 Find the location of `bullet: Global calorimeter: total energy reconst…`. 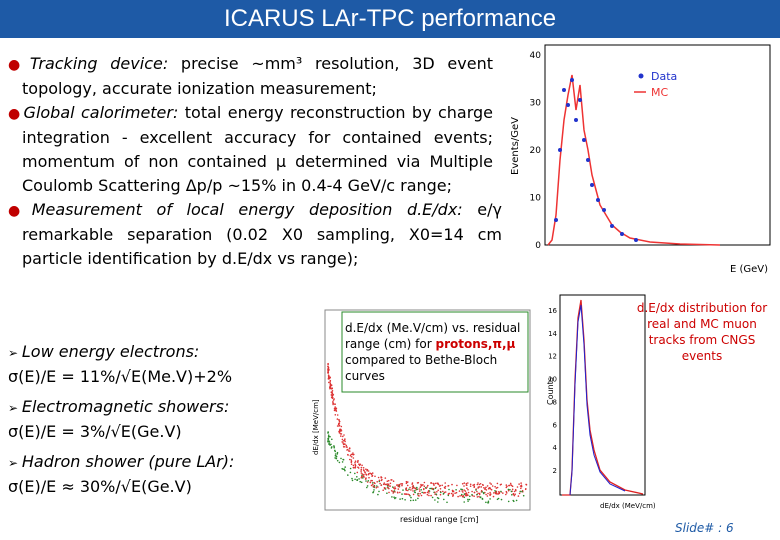

bullet: Global calorimeter: total energy reconst… is located at coordinates (250, 149).